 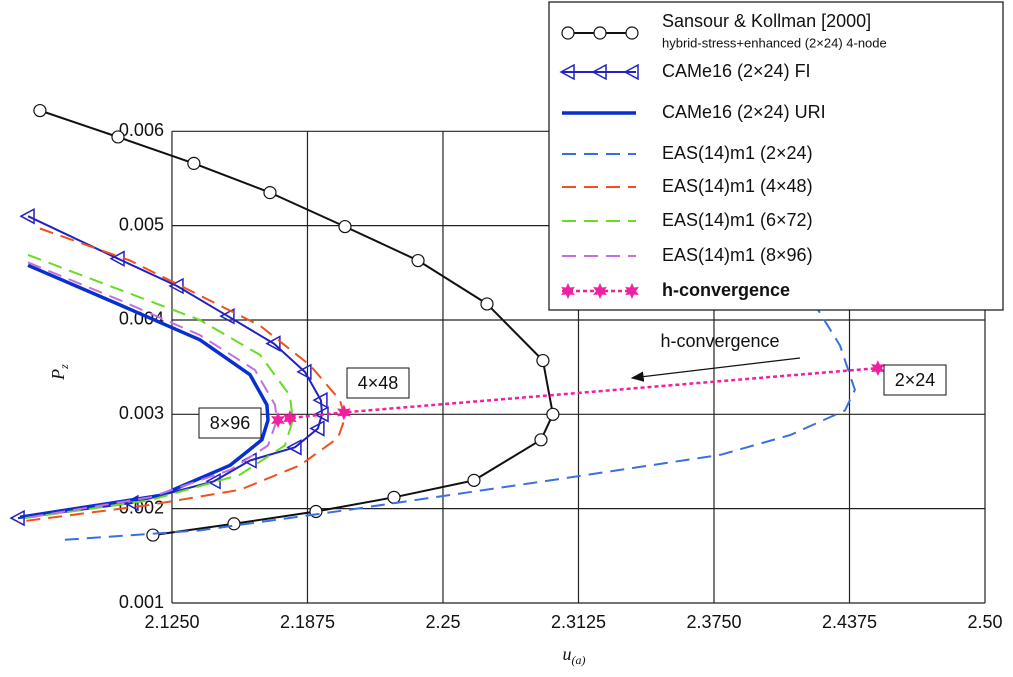 I want to click on x-tick-label: 2.50, so click(x=984, y=622).